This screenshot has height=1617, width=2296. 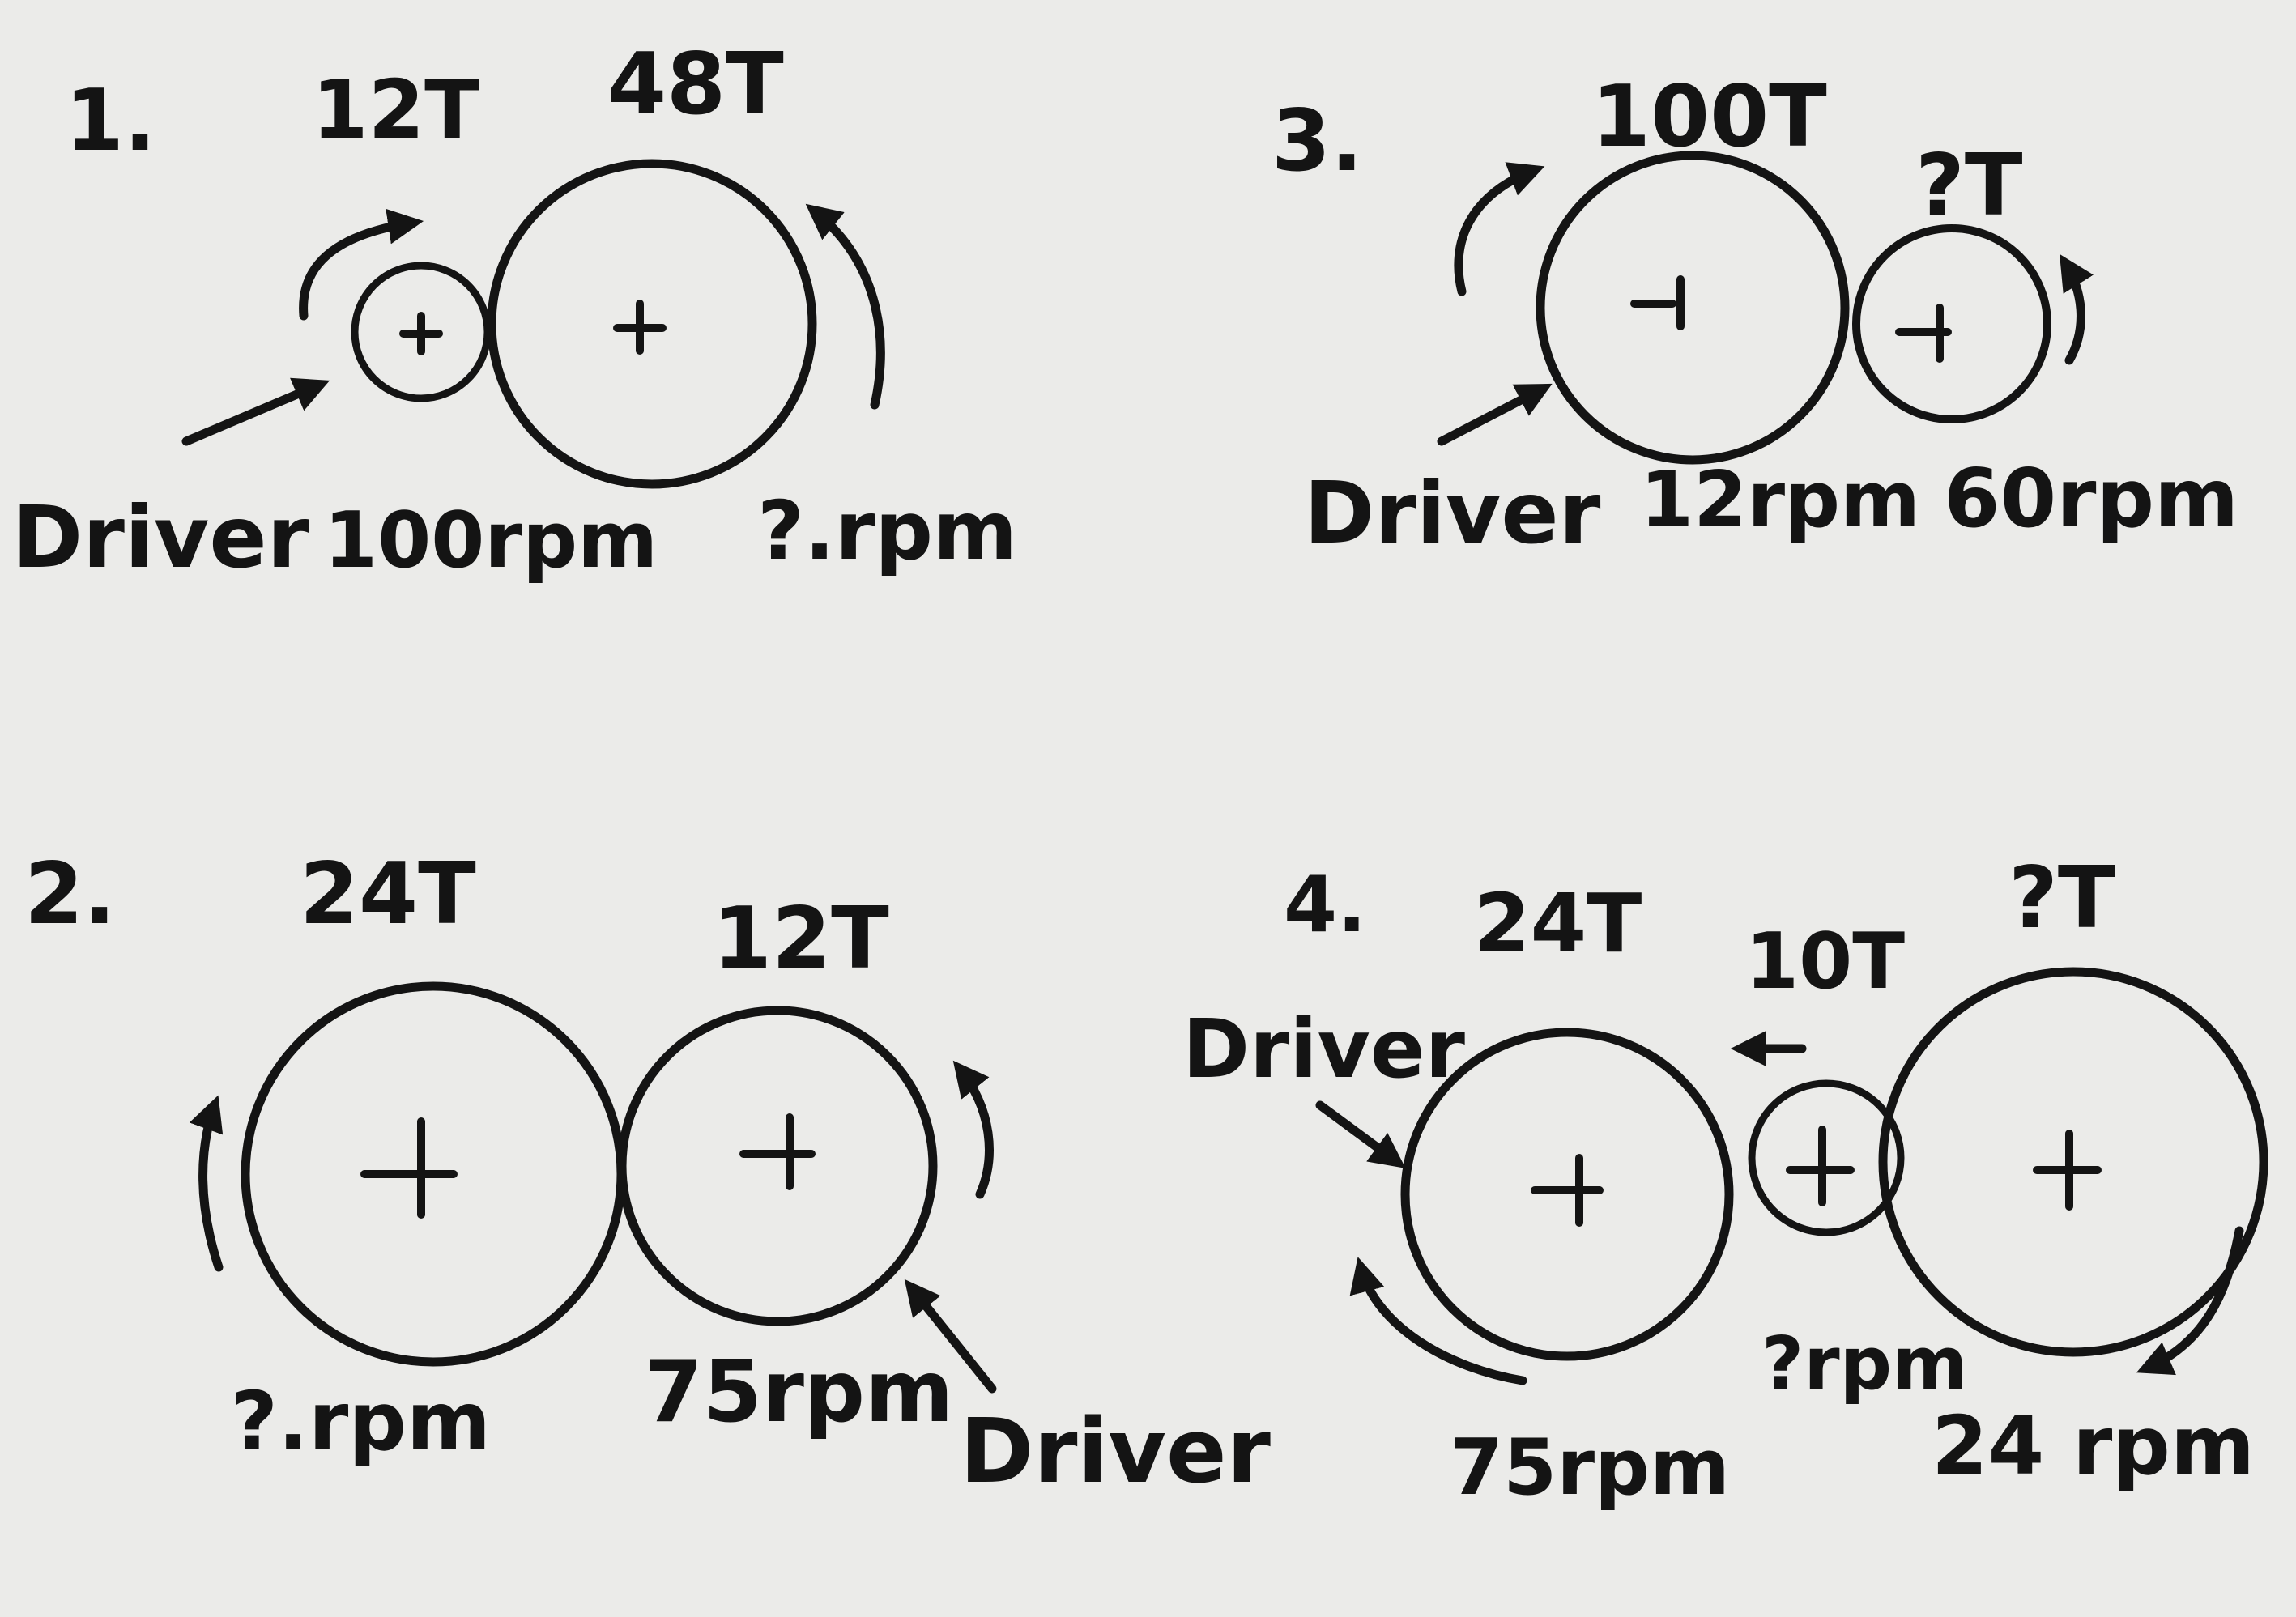 I want to click on problem-2-gear-a-center-icon, so click(x=409, y=1168).